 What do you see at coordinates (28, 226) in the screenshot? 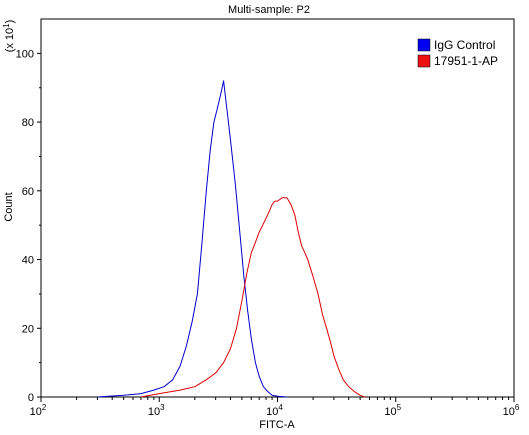
I see `y-axis: 0 20 40 60 80 100` at bounding box center [28, 226].